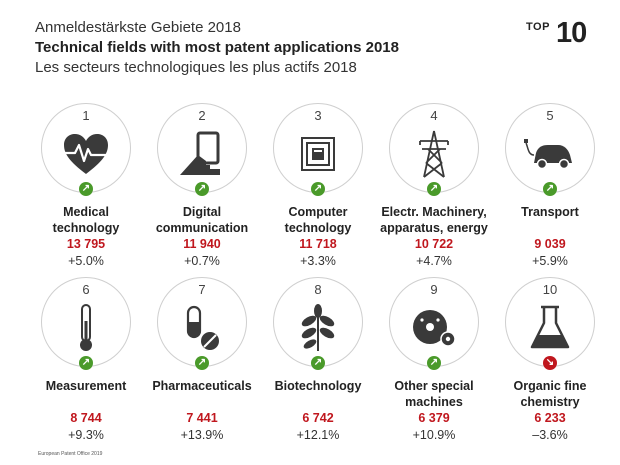 This screenshot has width=620, height=465. I want to click on application-count: 11 718, so click(318, 244).